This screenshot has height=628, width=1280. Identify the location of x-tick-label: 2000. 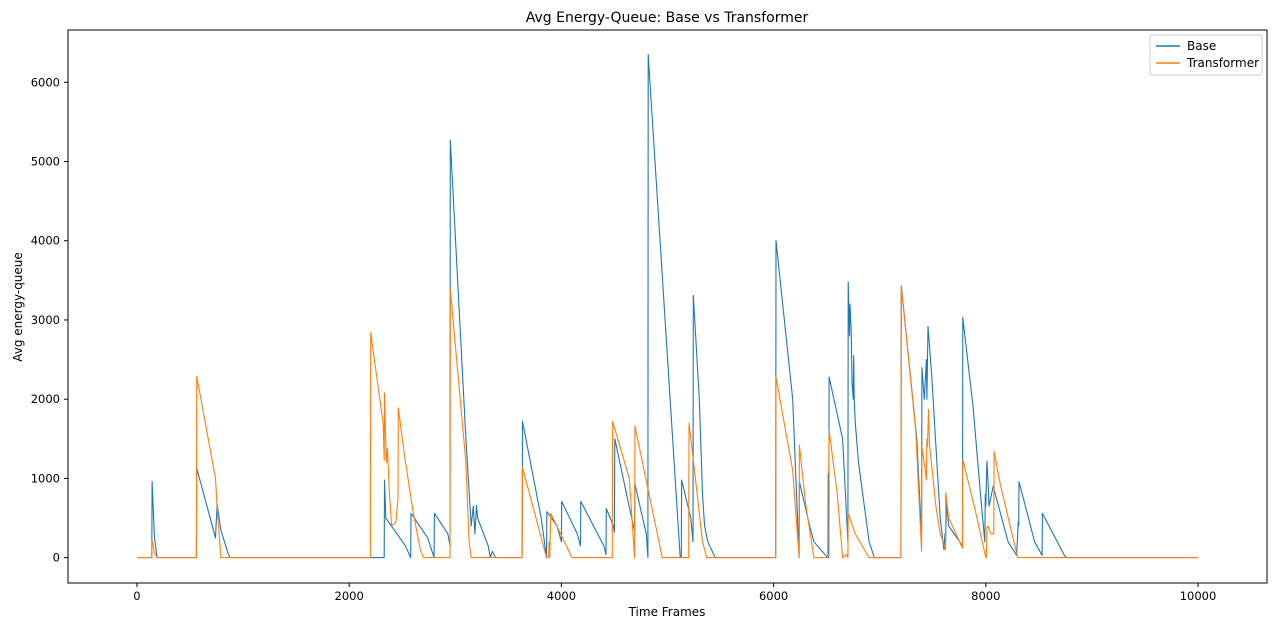
(349, 596).